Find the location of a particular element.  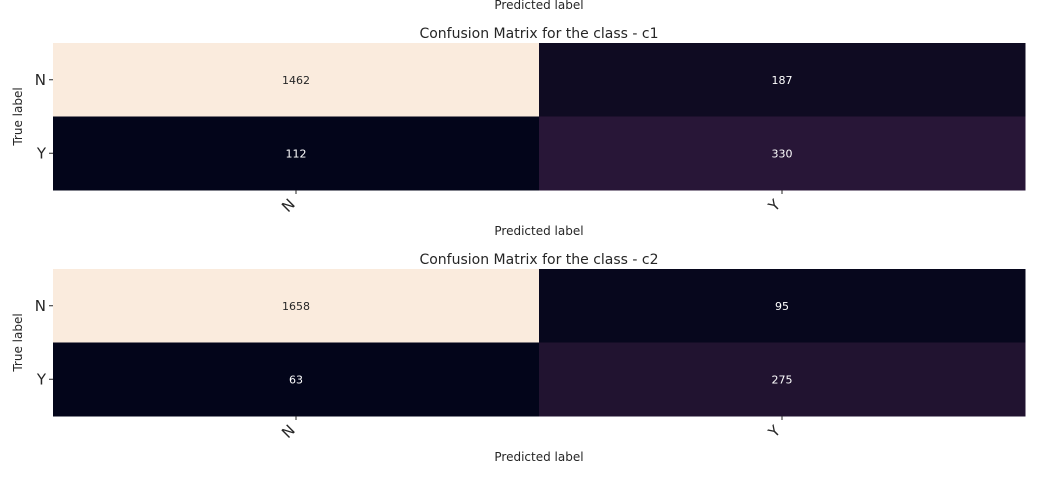

cell-value-label: 187 is located at coordinates (782, 80).